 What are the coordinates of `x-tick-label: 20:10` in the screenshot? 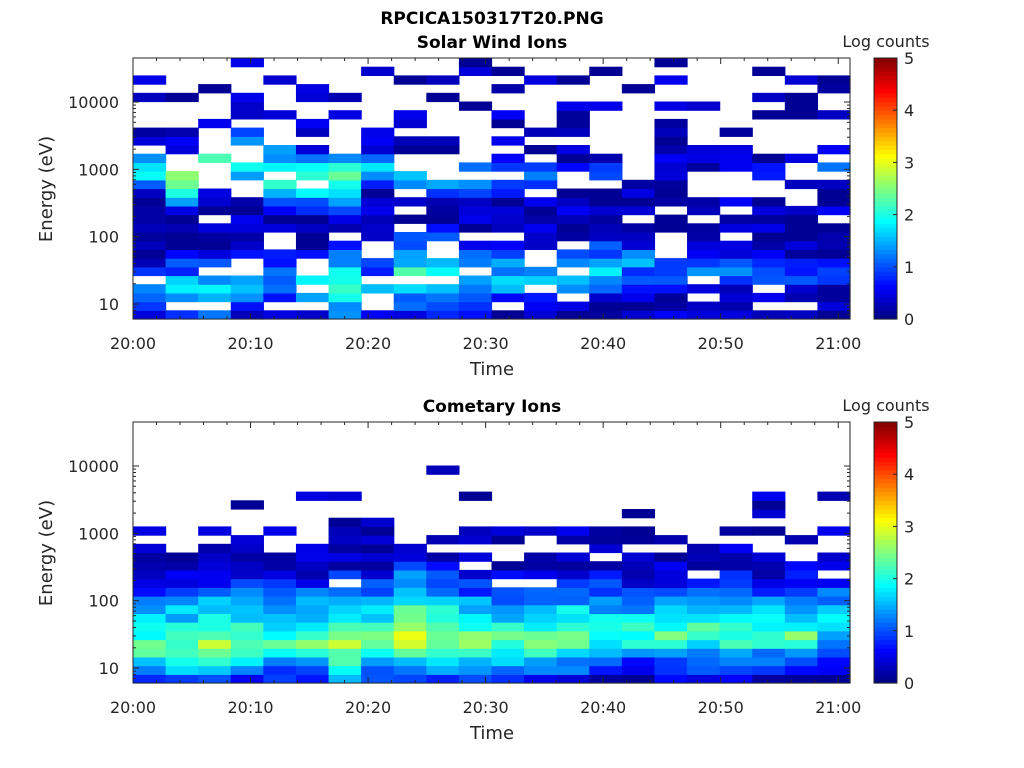 It's located at (250, 343).